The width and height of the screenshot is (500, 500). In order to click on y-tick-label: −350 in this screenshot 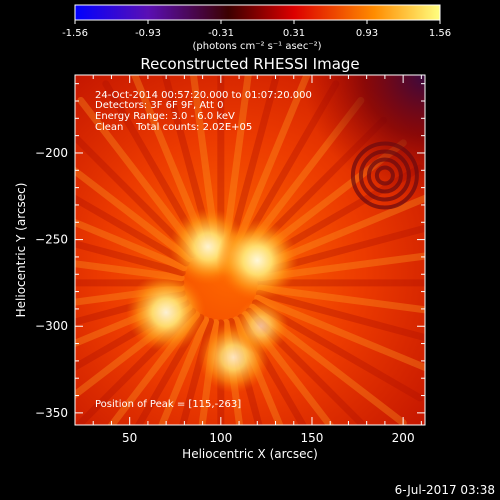, I will do `click(51, 413)`.